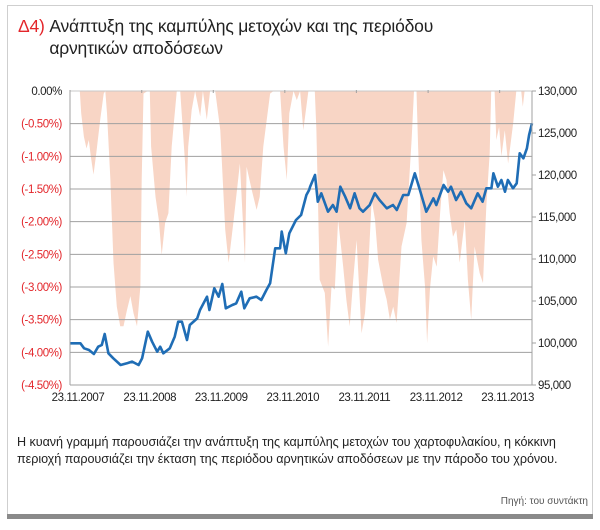  I want to click on left-axis-tick-label: 0.00%, so click(46, 92).